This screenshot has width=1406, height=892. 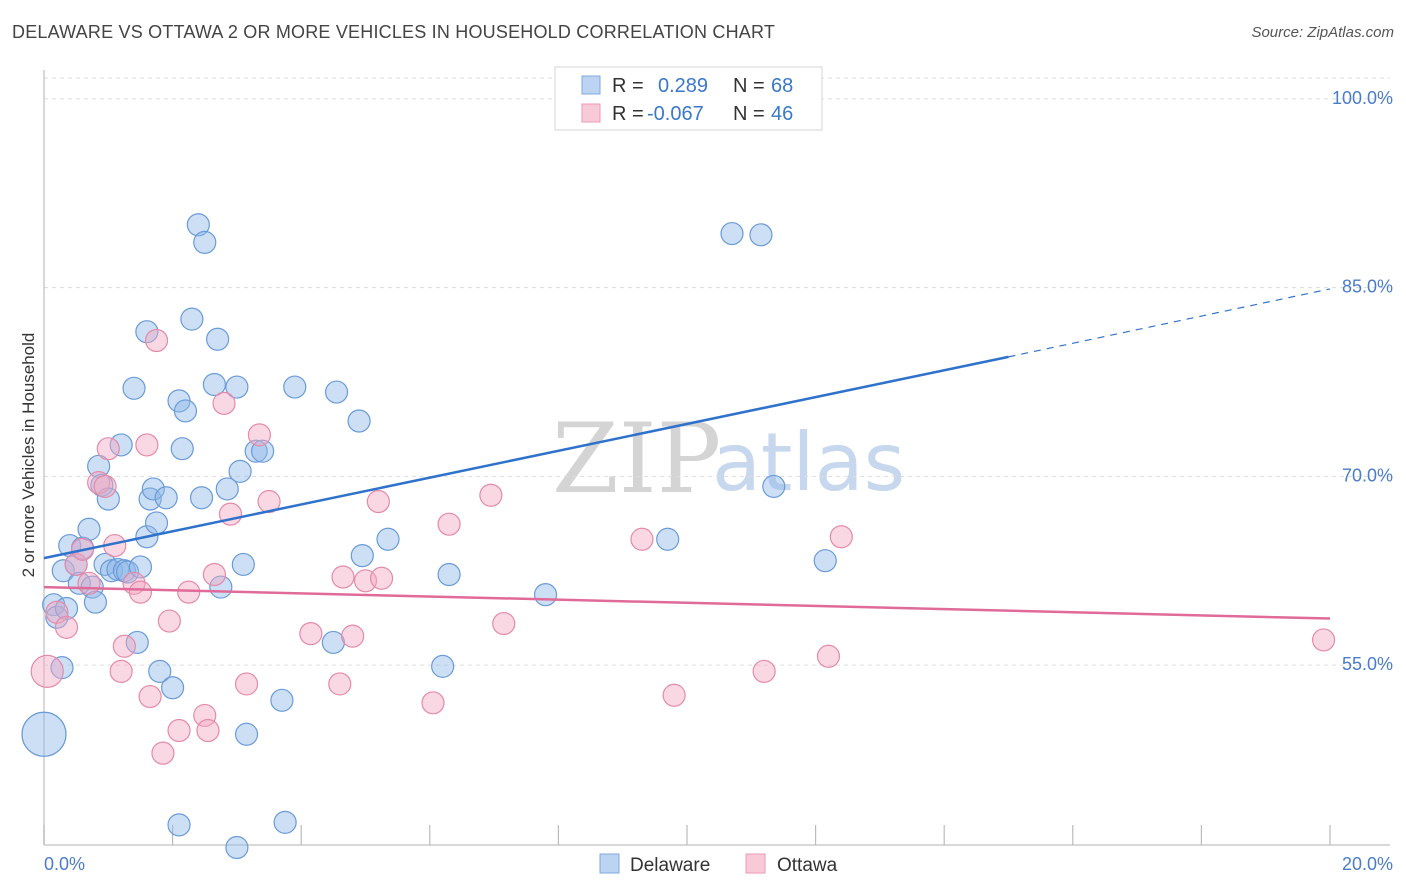 What do you see at coordinates (1169, 323) in the screenshot?
I see `delaware-trend-extension` at bounding box center [1169, 323].